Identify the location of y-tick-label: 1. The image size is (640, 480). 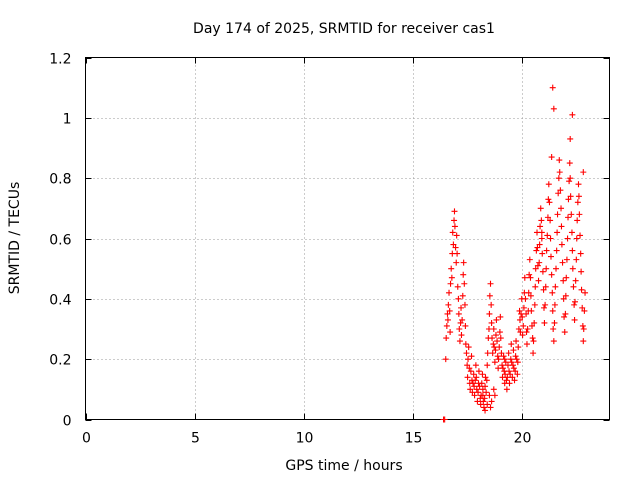
(67, 120).